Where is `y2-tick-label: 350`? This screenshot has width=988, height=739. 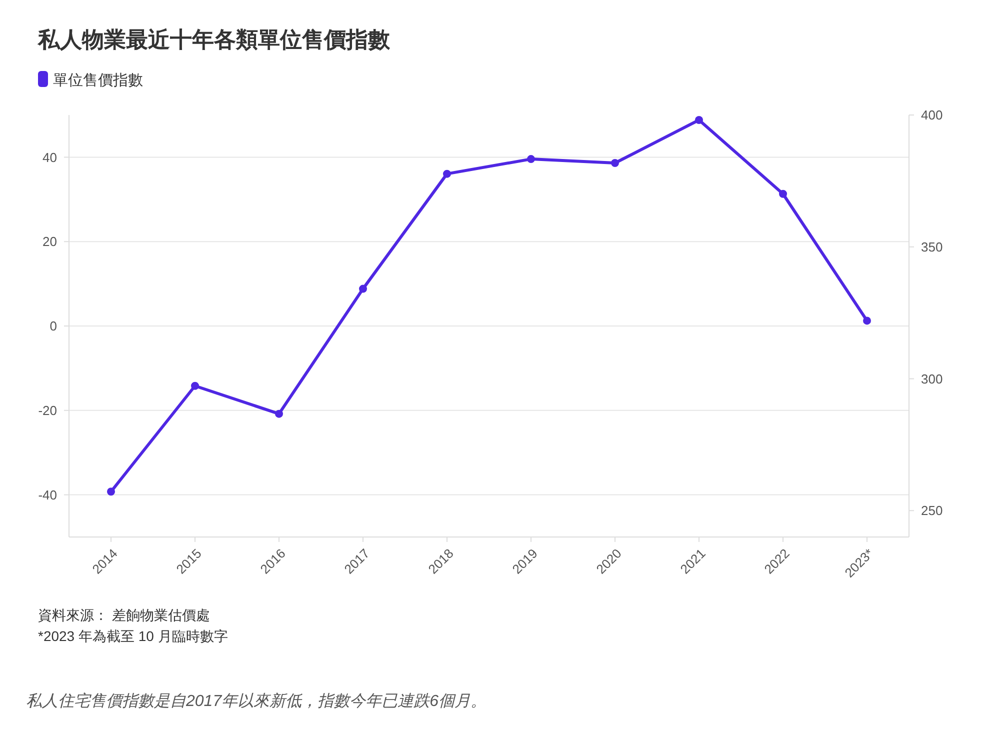 y2-tick-label: 350 is located at coordinates (932, 246).